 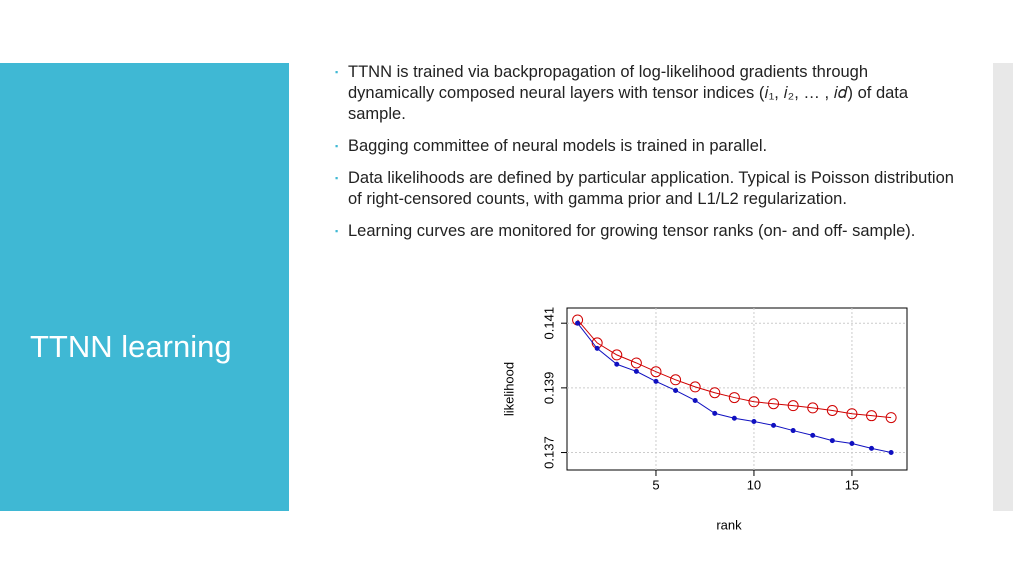 I want to click on x-axis-label: rank, so click(x=729, y=524).